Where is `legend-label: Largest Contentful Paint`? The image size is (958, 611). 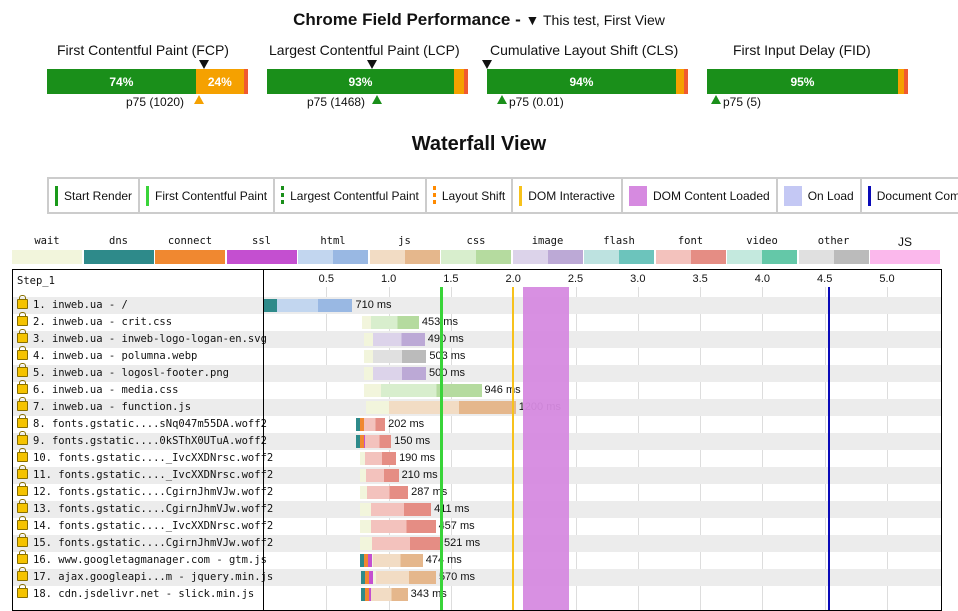
legend-label: Largest Contentful Paint is located at coordinates (354, 195).